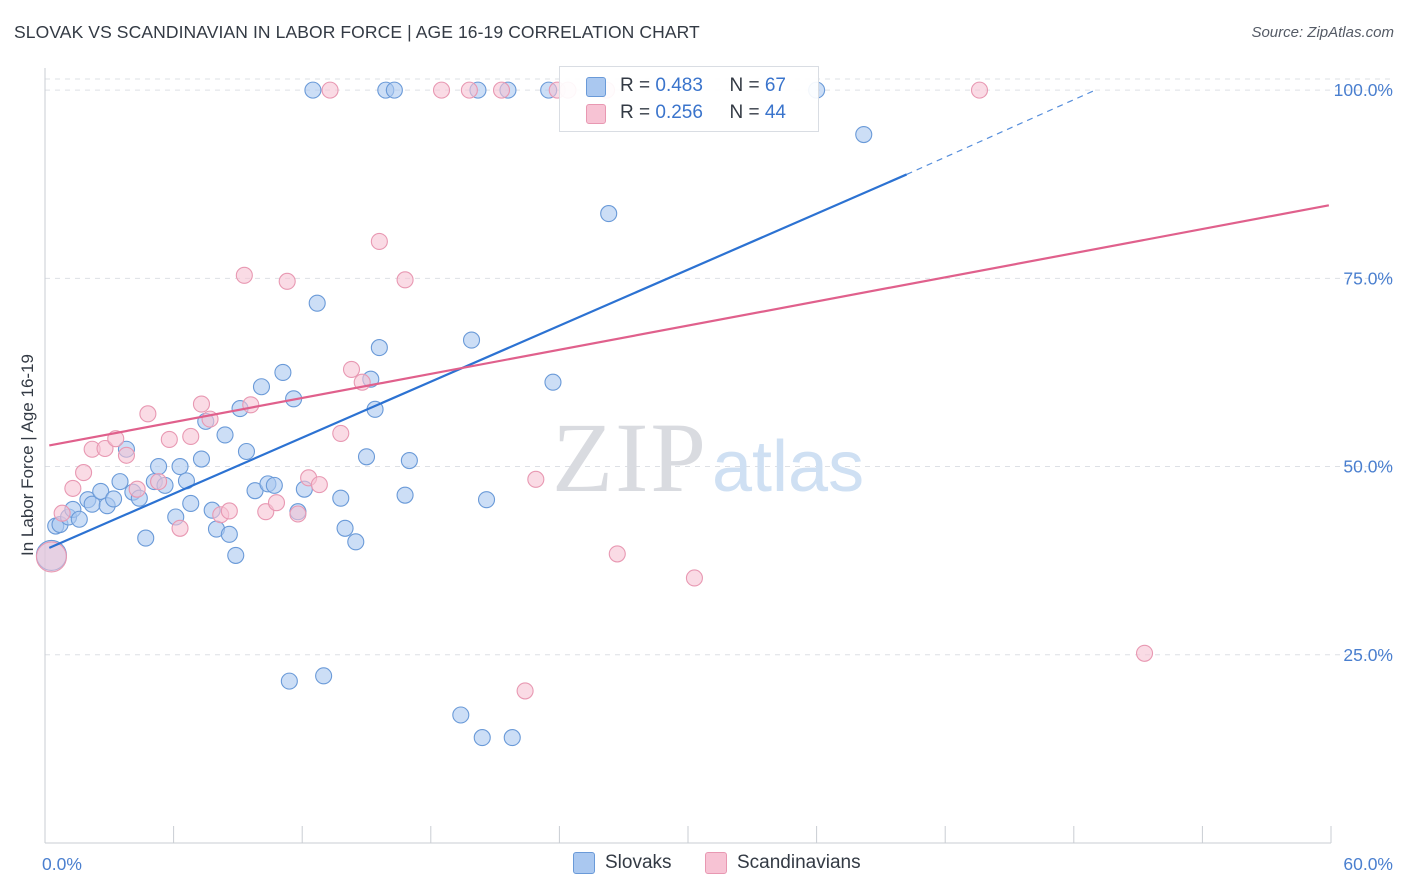 The image size is (1406, 892). Describe the element at coordinates (638, 862) in the screenshot. I see `bottom-legend-label: Slovaks` at that location.